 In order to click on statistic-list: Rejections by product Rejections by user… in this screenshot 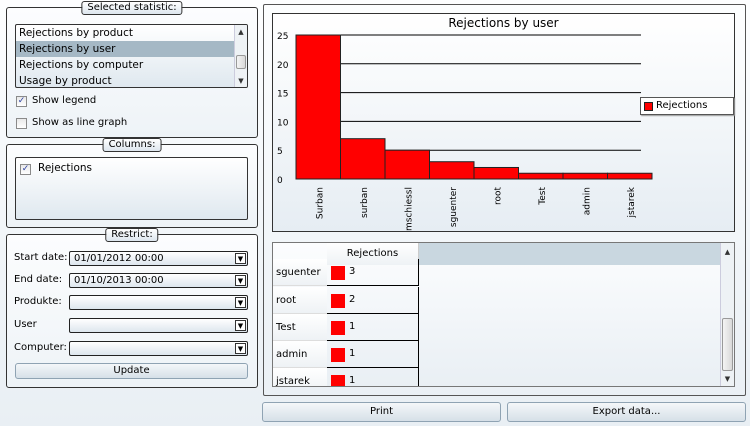, I will do `click(131, 56)`.